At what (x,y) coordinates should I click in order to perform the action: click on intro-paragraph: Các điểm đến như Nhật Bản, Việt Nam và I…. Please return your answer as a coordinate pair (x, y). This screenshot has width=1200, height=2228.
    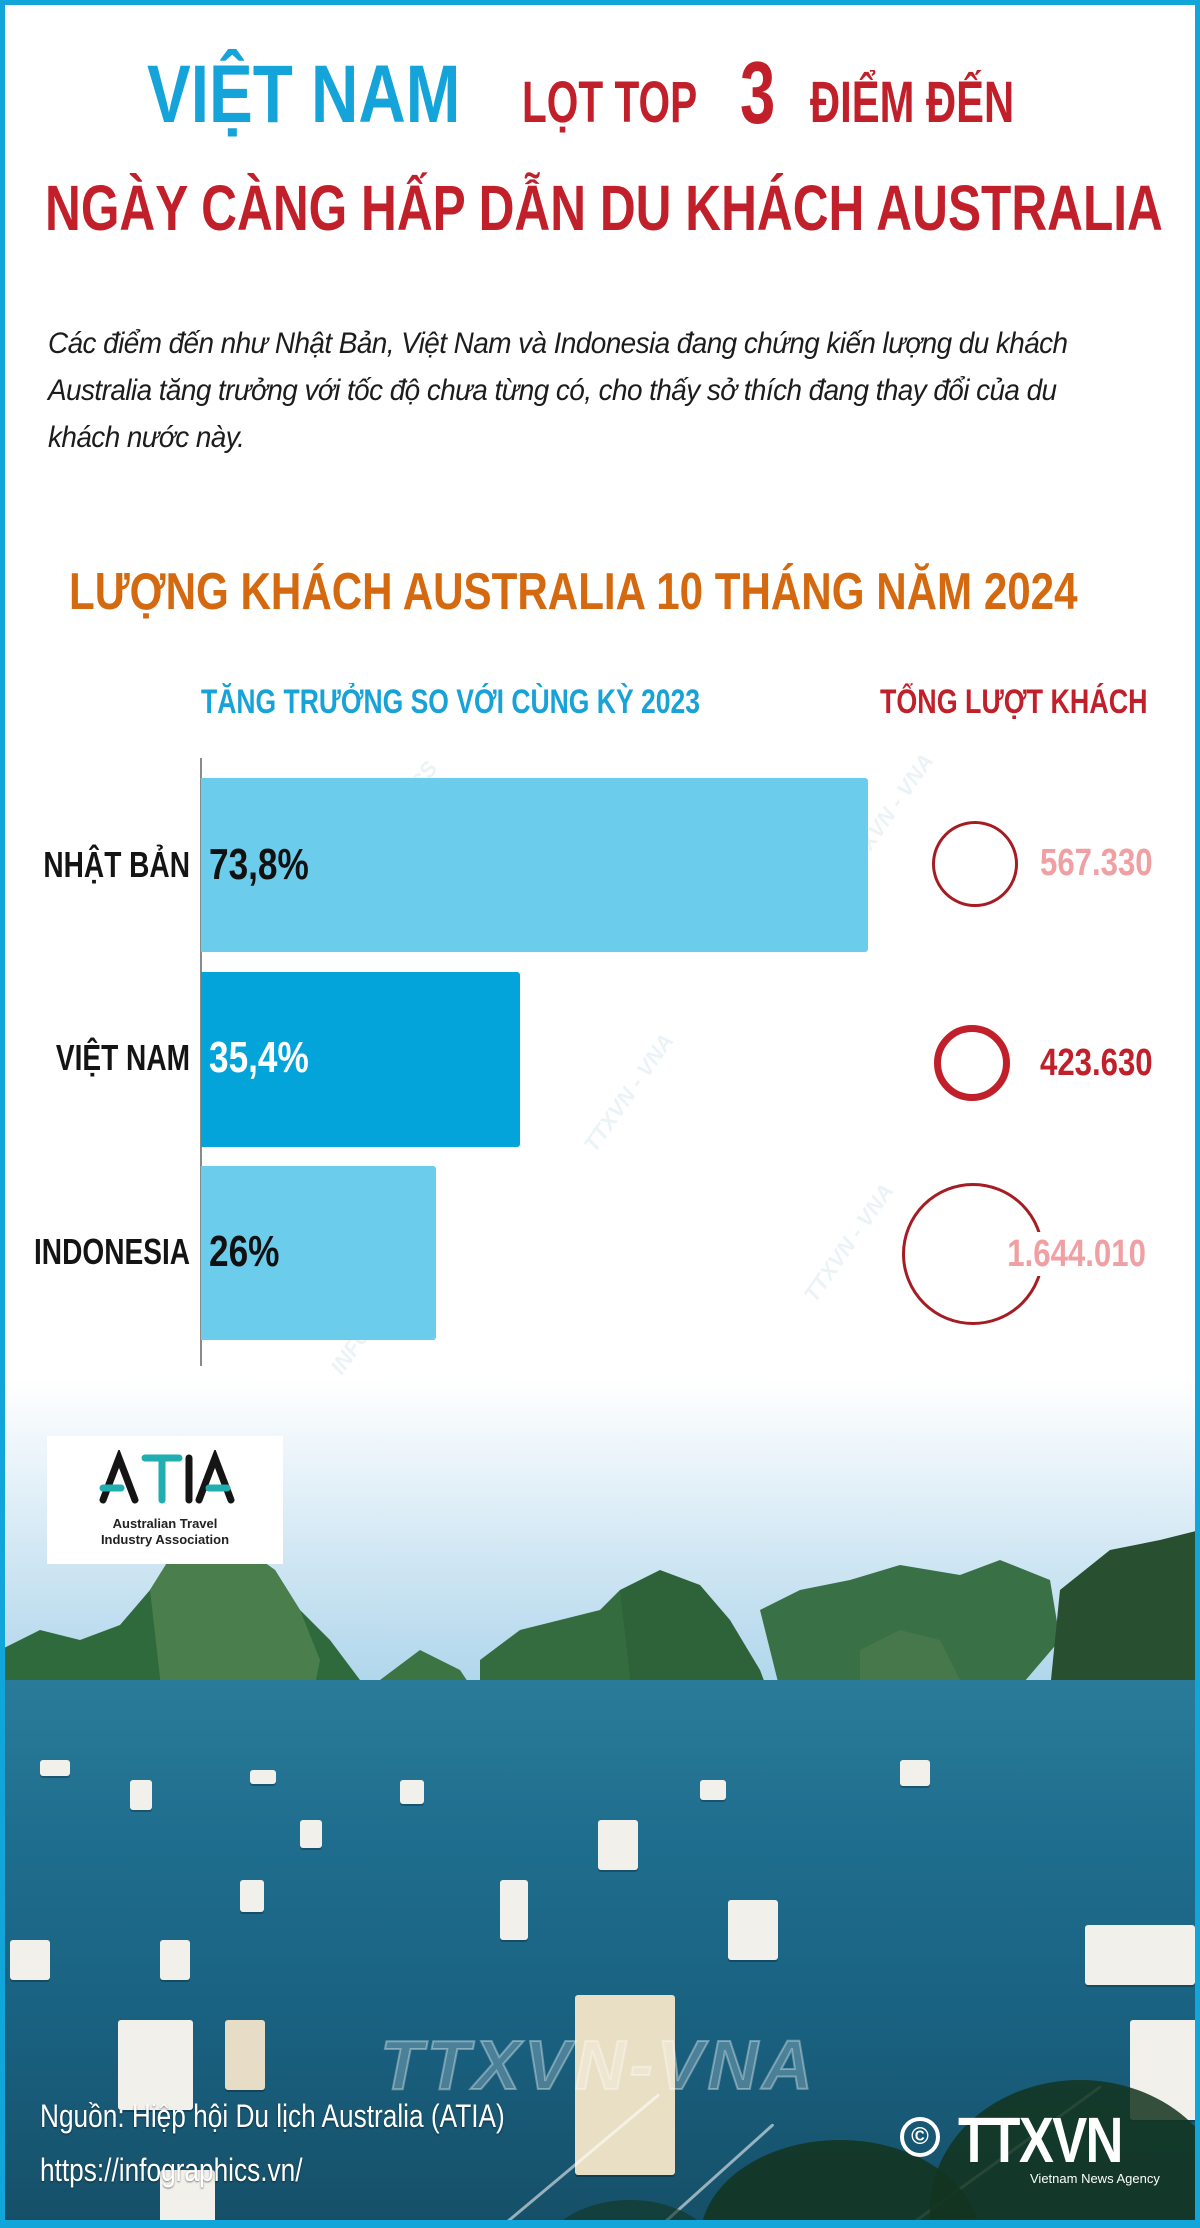
    Looking at the image, I should click on (608, 390).